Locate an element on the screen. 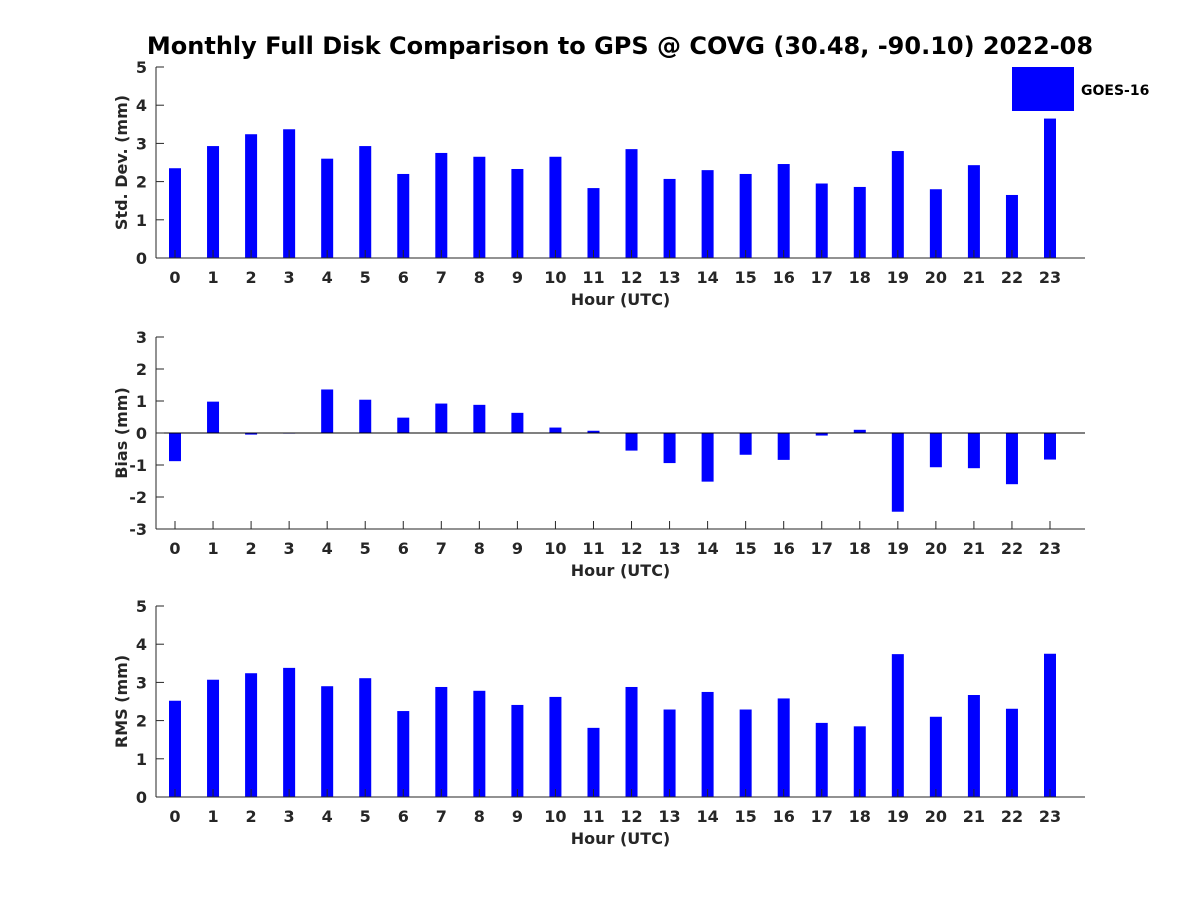 This screenshot has height=900, width=1200. x-tick-label-std-dev-11: 11 is located at coordinates (593, 277).